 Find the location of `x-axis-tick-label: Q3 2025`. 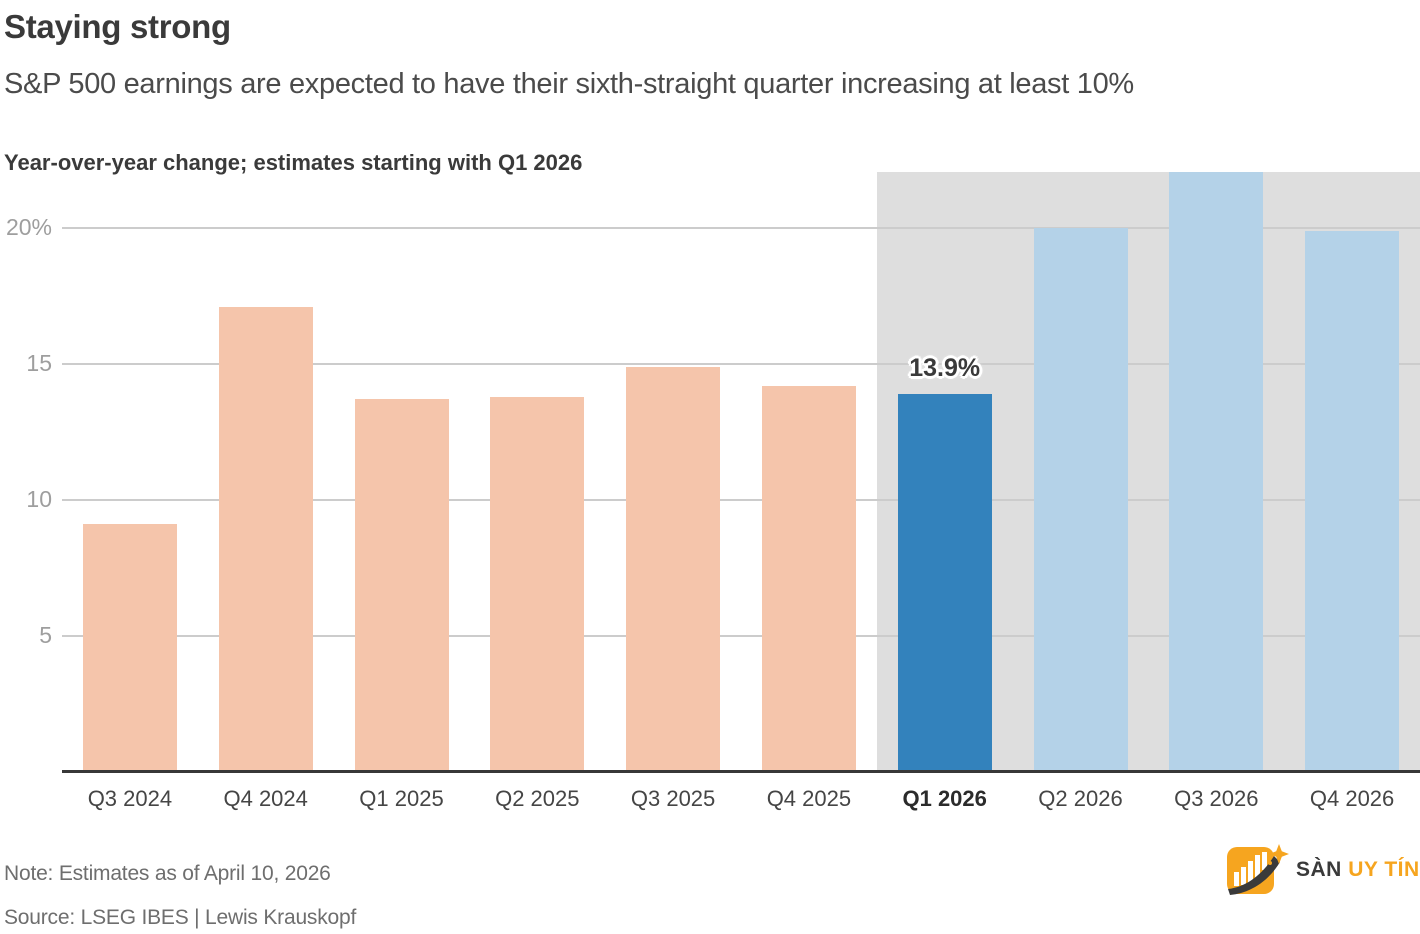

x-axis-tick-label: Q3 2025 is located at coordinates (673, 798).